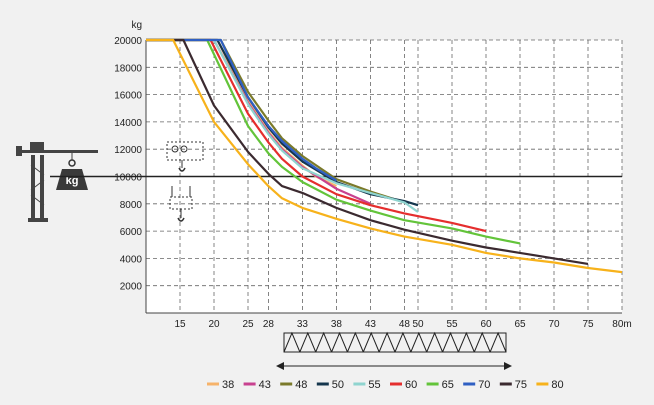  What do you see at coordinates (588, 324) in the screenshot?
I see `x-tick-label: 75` at bounding box center [588, 324].